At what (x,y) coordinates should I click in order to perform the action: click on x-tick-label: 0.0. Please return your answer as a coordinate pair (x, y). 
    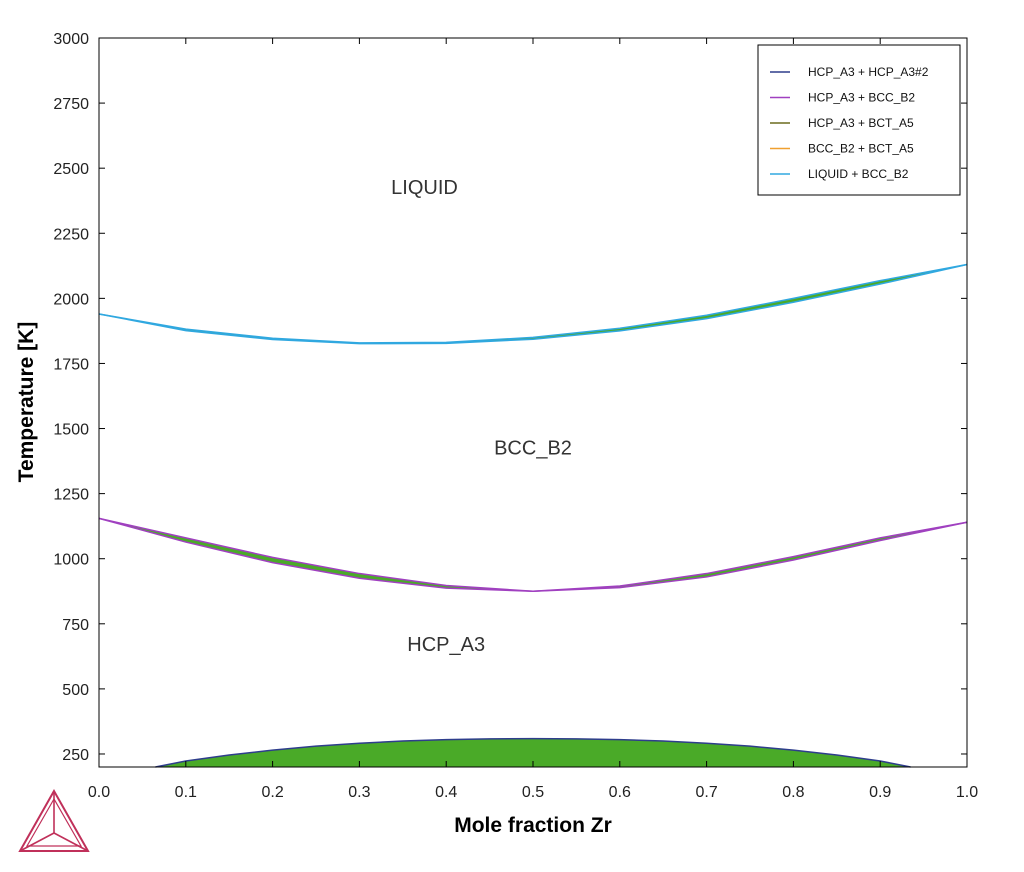
    Looking at the image, I should click on (99, 792).